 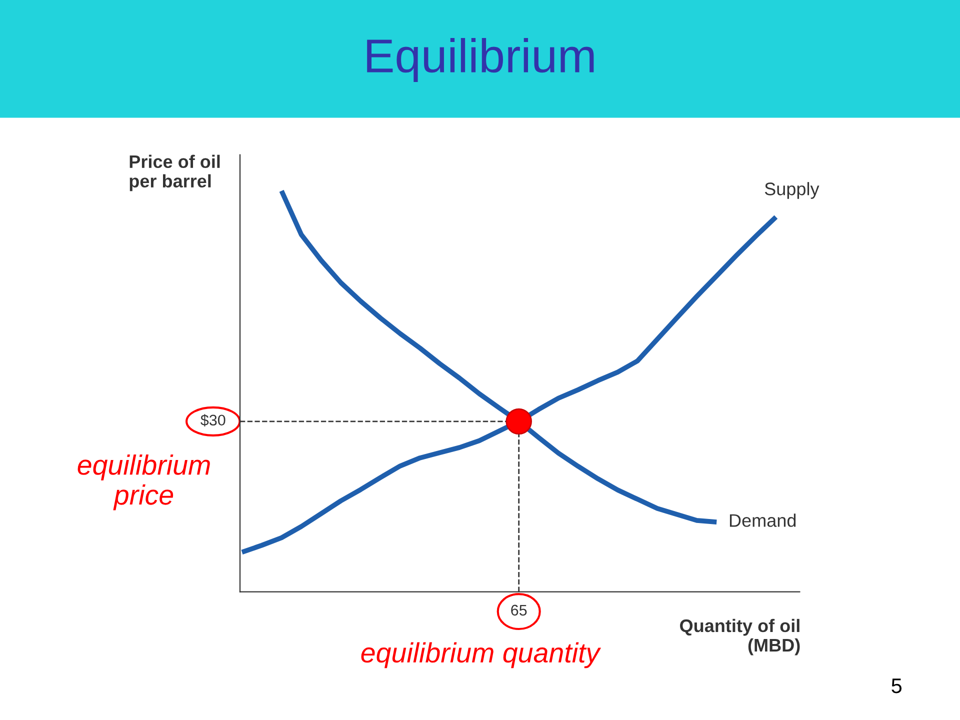 I want to click on x-axis-title: Quantity of oil (MBD), so click(x=740, y=637).